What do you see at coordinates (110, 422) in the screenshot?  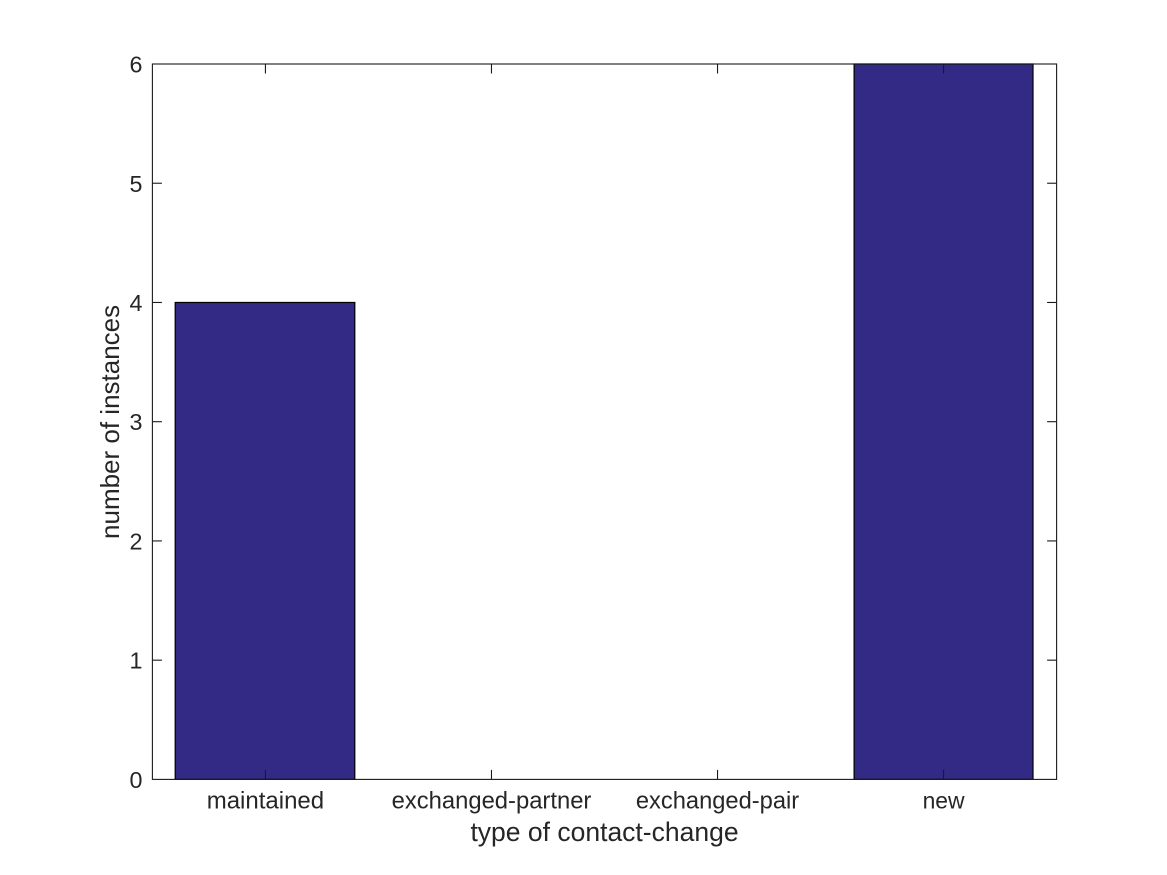 I see `svg-text: number of instances` at bounding box center [110, 422].